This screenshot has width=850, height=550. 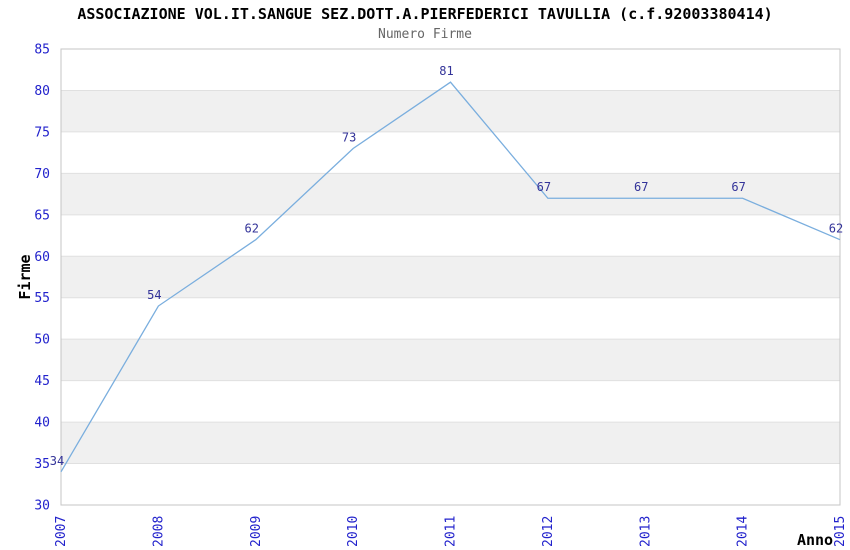 What do you see at coordinates (840, 531) in the screenshot?
I see `x-tick-label: 2015` at bounding box center [840, 531].